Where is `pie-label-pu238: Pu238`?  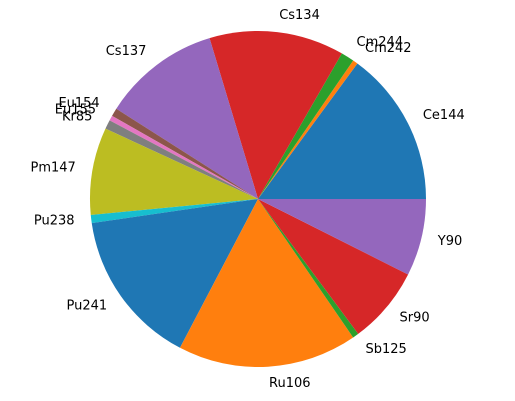
pie-label-pu238: Pu238 is located at coordinates (54, 221).